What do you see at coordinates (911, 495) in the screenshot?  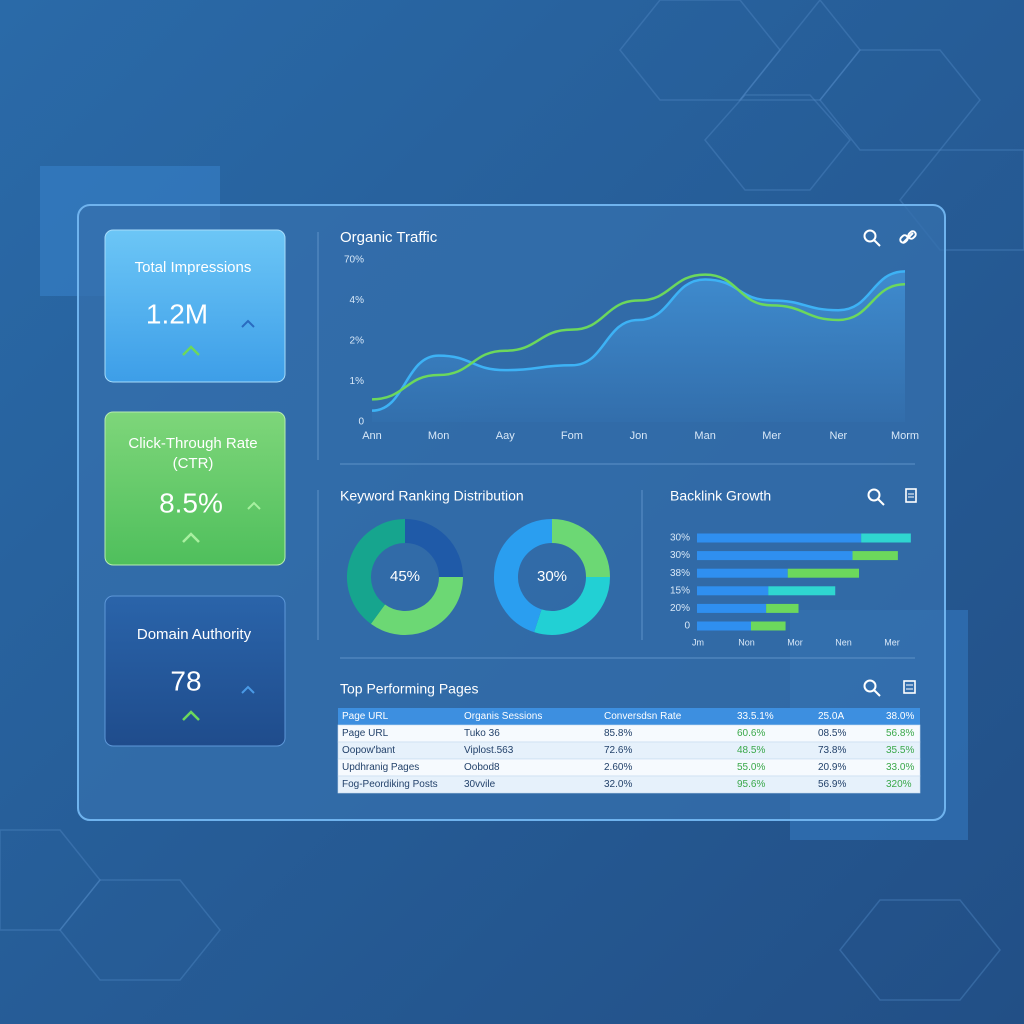 I see `doc-icon` at bounding box center [911, 495].